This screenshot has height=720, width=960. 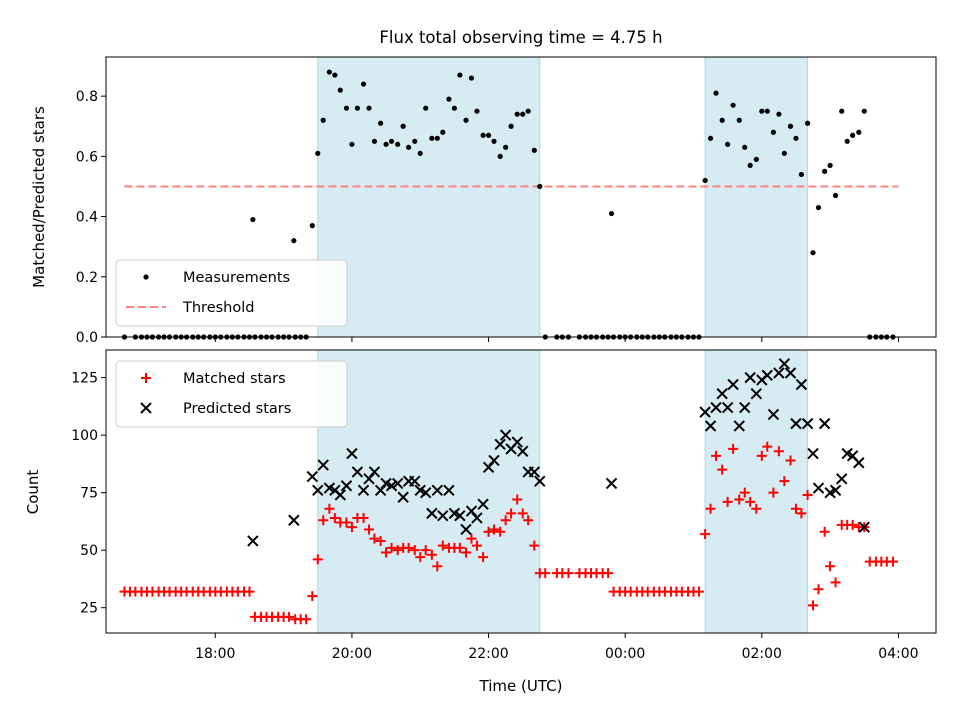 What do you see at coordinates (237, 409) in the screenshot?
I see `legend-label: Predicted stars` at bounding box center [237, 409].